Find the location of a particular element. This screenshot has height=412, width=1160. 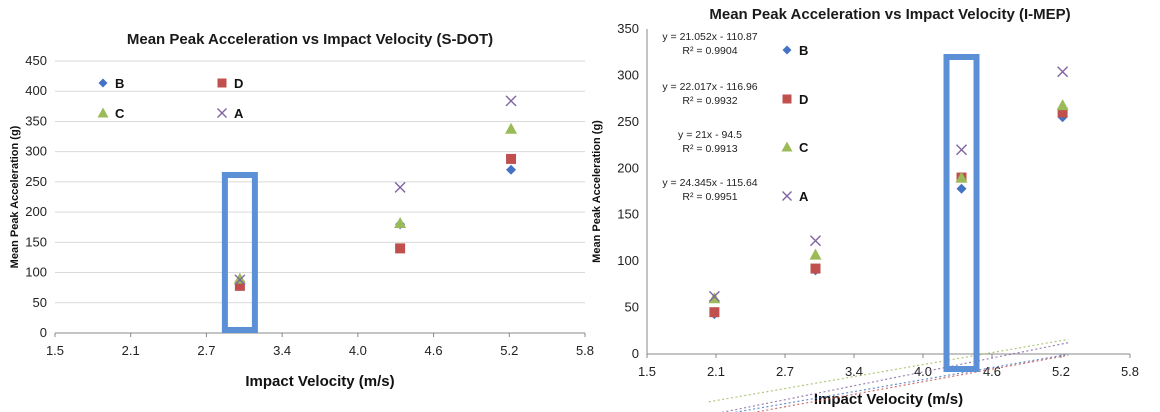

trendline-r2: R² = 0.9951 is located at coordinates (709, 197).